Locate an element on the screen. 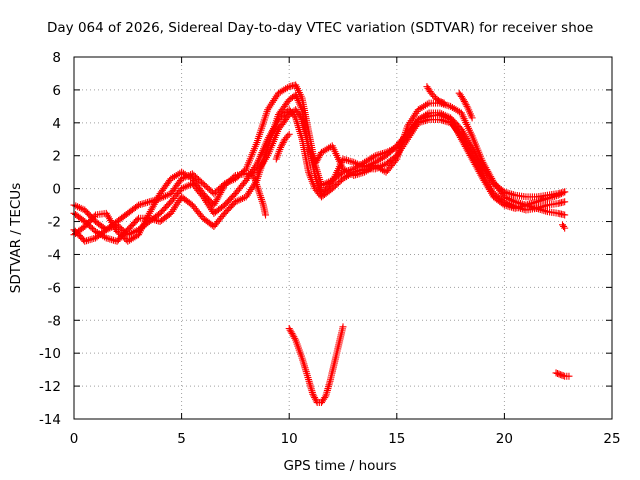 The image size is (640, 480). y-tick-label: 2 is located at coordinates (56, 157).